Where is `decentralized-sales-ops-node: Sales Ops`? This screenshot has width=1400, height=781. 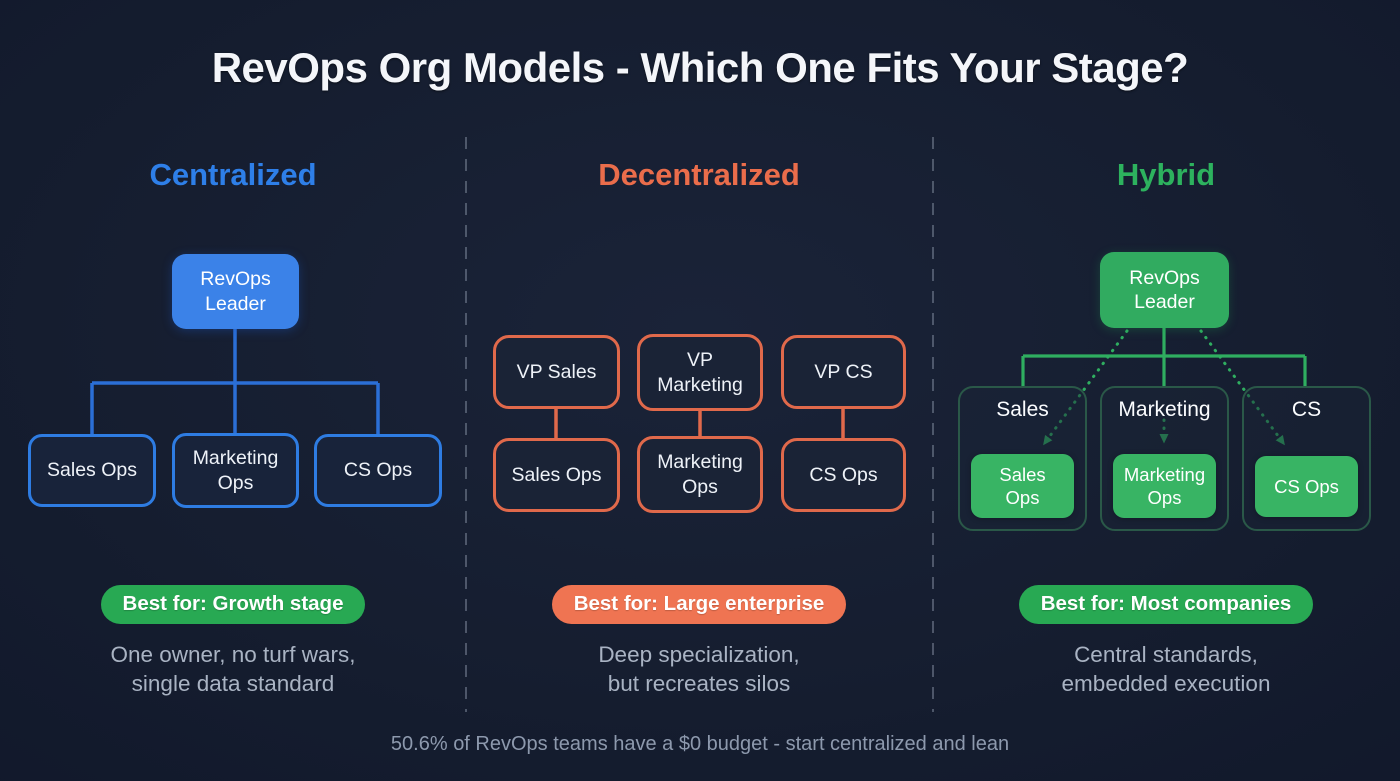 decentralized-sales-ops-node: Sales Ops is located at coordinates (556, 475).